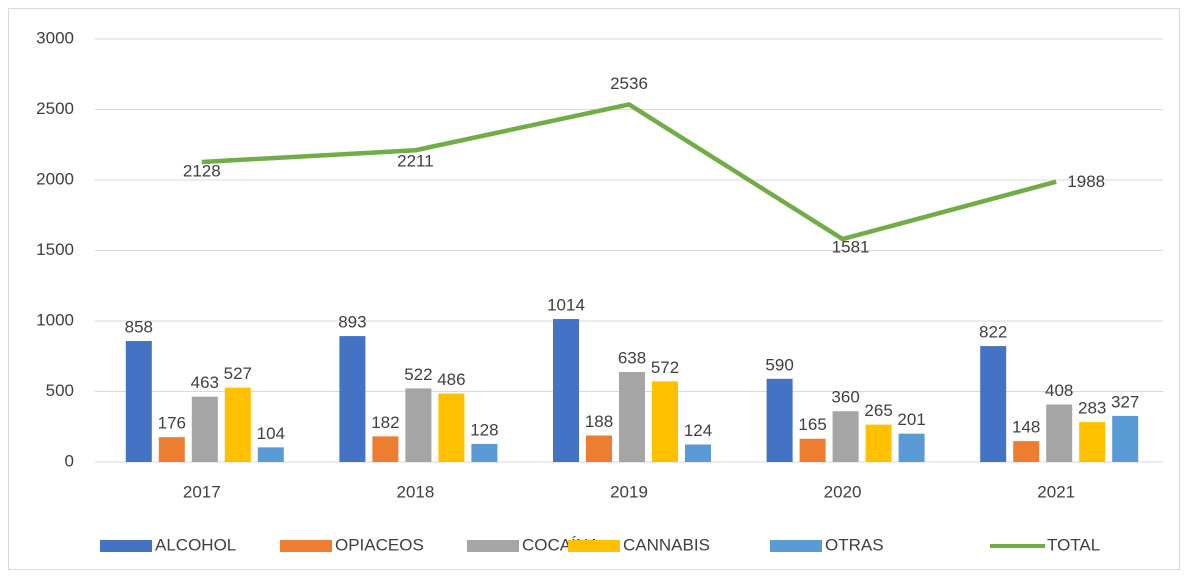 This screenshot has height=583, width=1188. I want to click on data-label: 265, so click(878, 410).